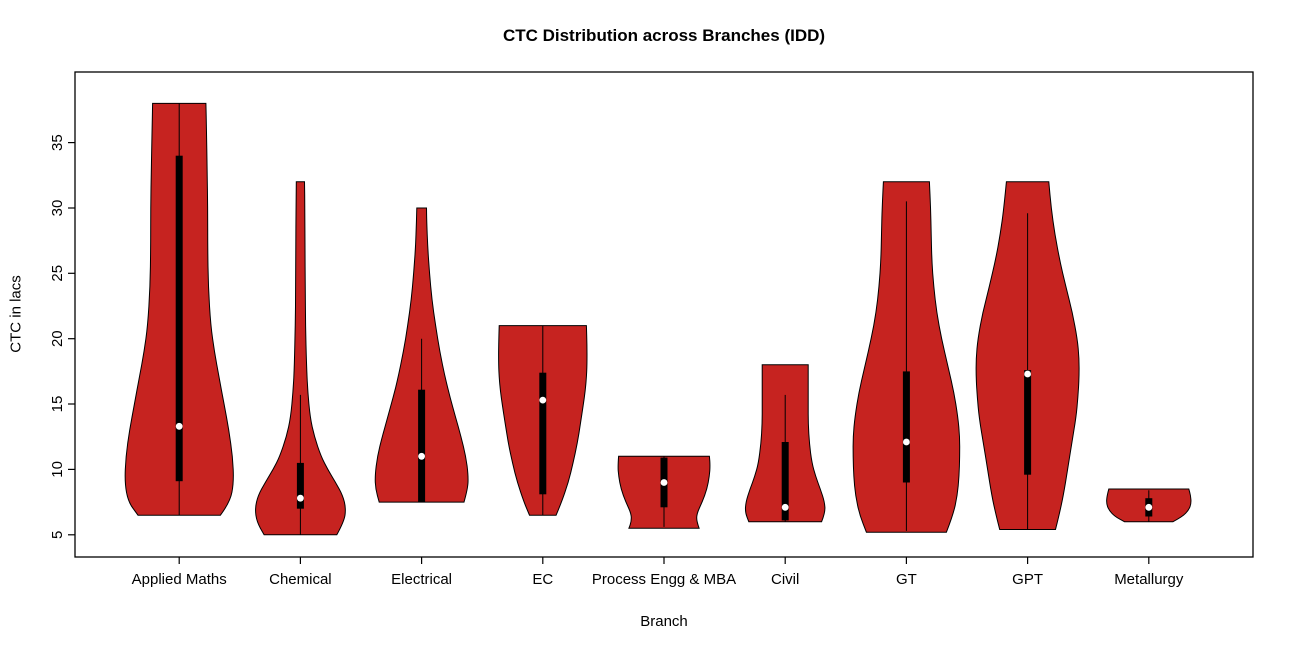 The width and height of the screenshot is (1294, 653). I want to click on x-tick-label: Electrical, so click(421, 579).